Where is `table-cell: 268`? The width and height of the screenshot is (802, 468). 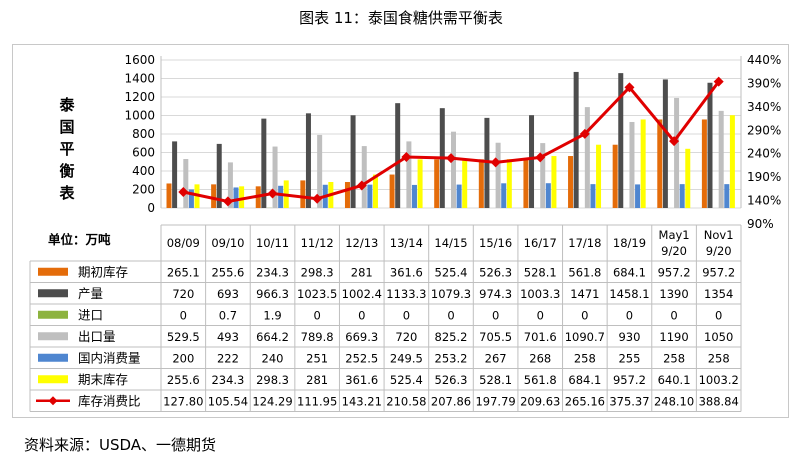
table-cell: 268 is located at coordinates (540, 358).